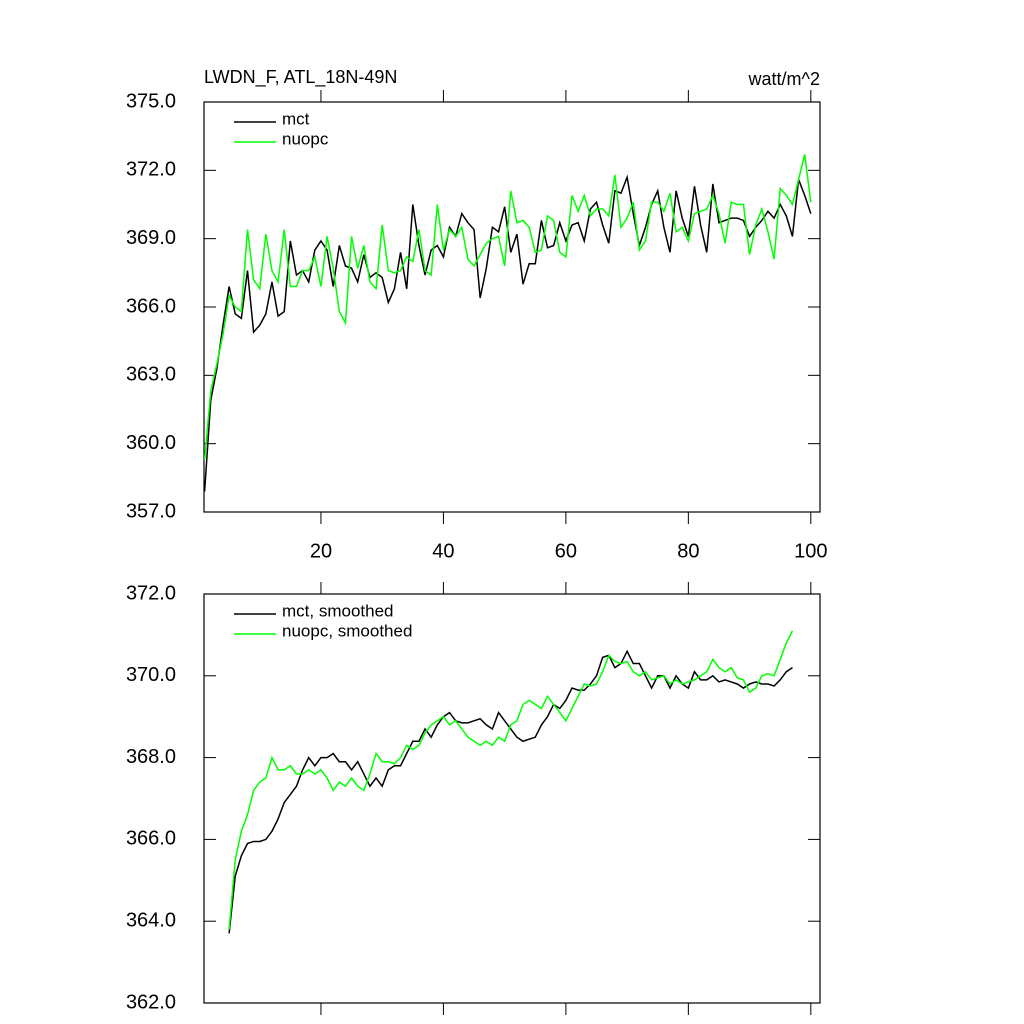 The height and width of the screenshot is (1024, 1024). Describe the element at coordinates (151, 375) in the screenshot. I see `y-tick-label: 363.0` at that location.